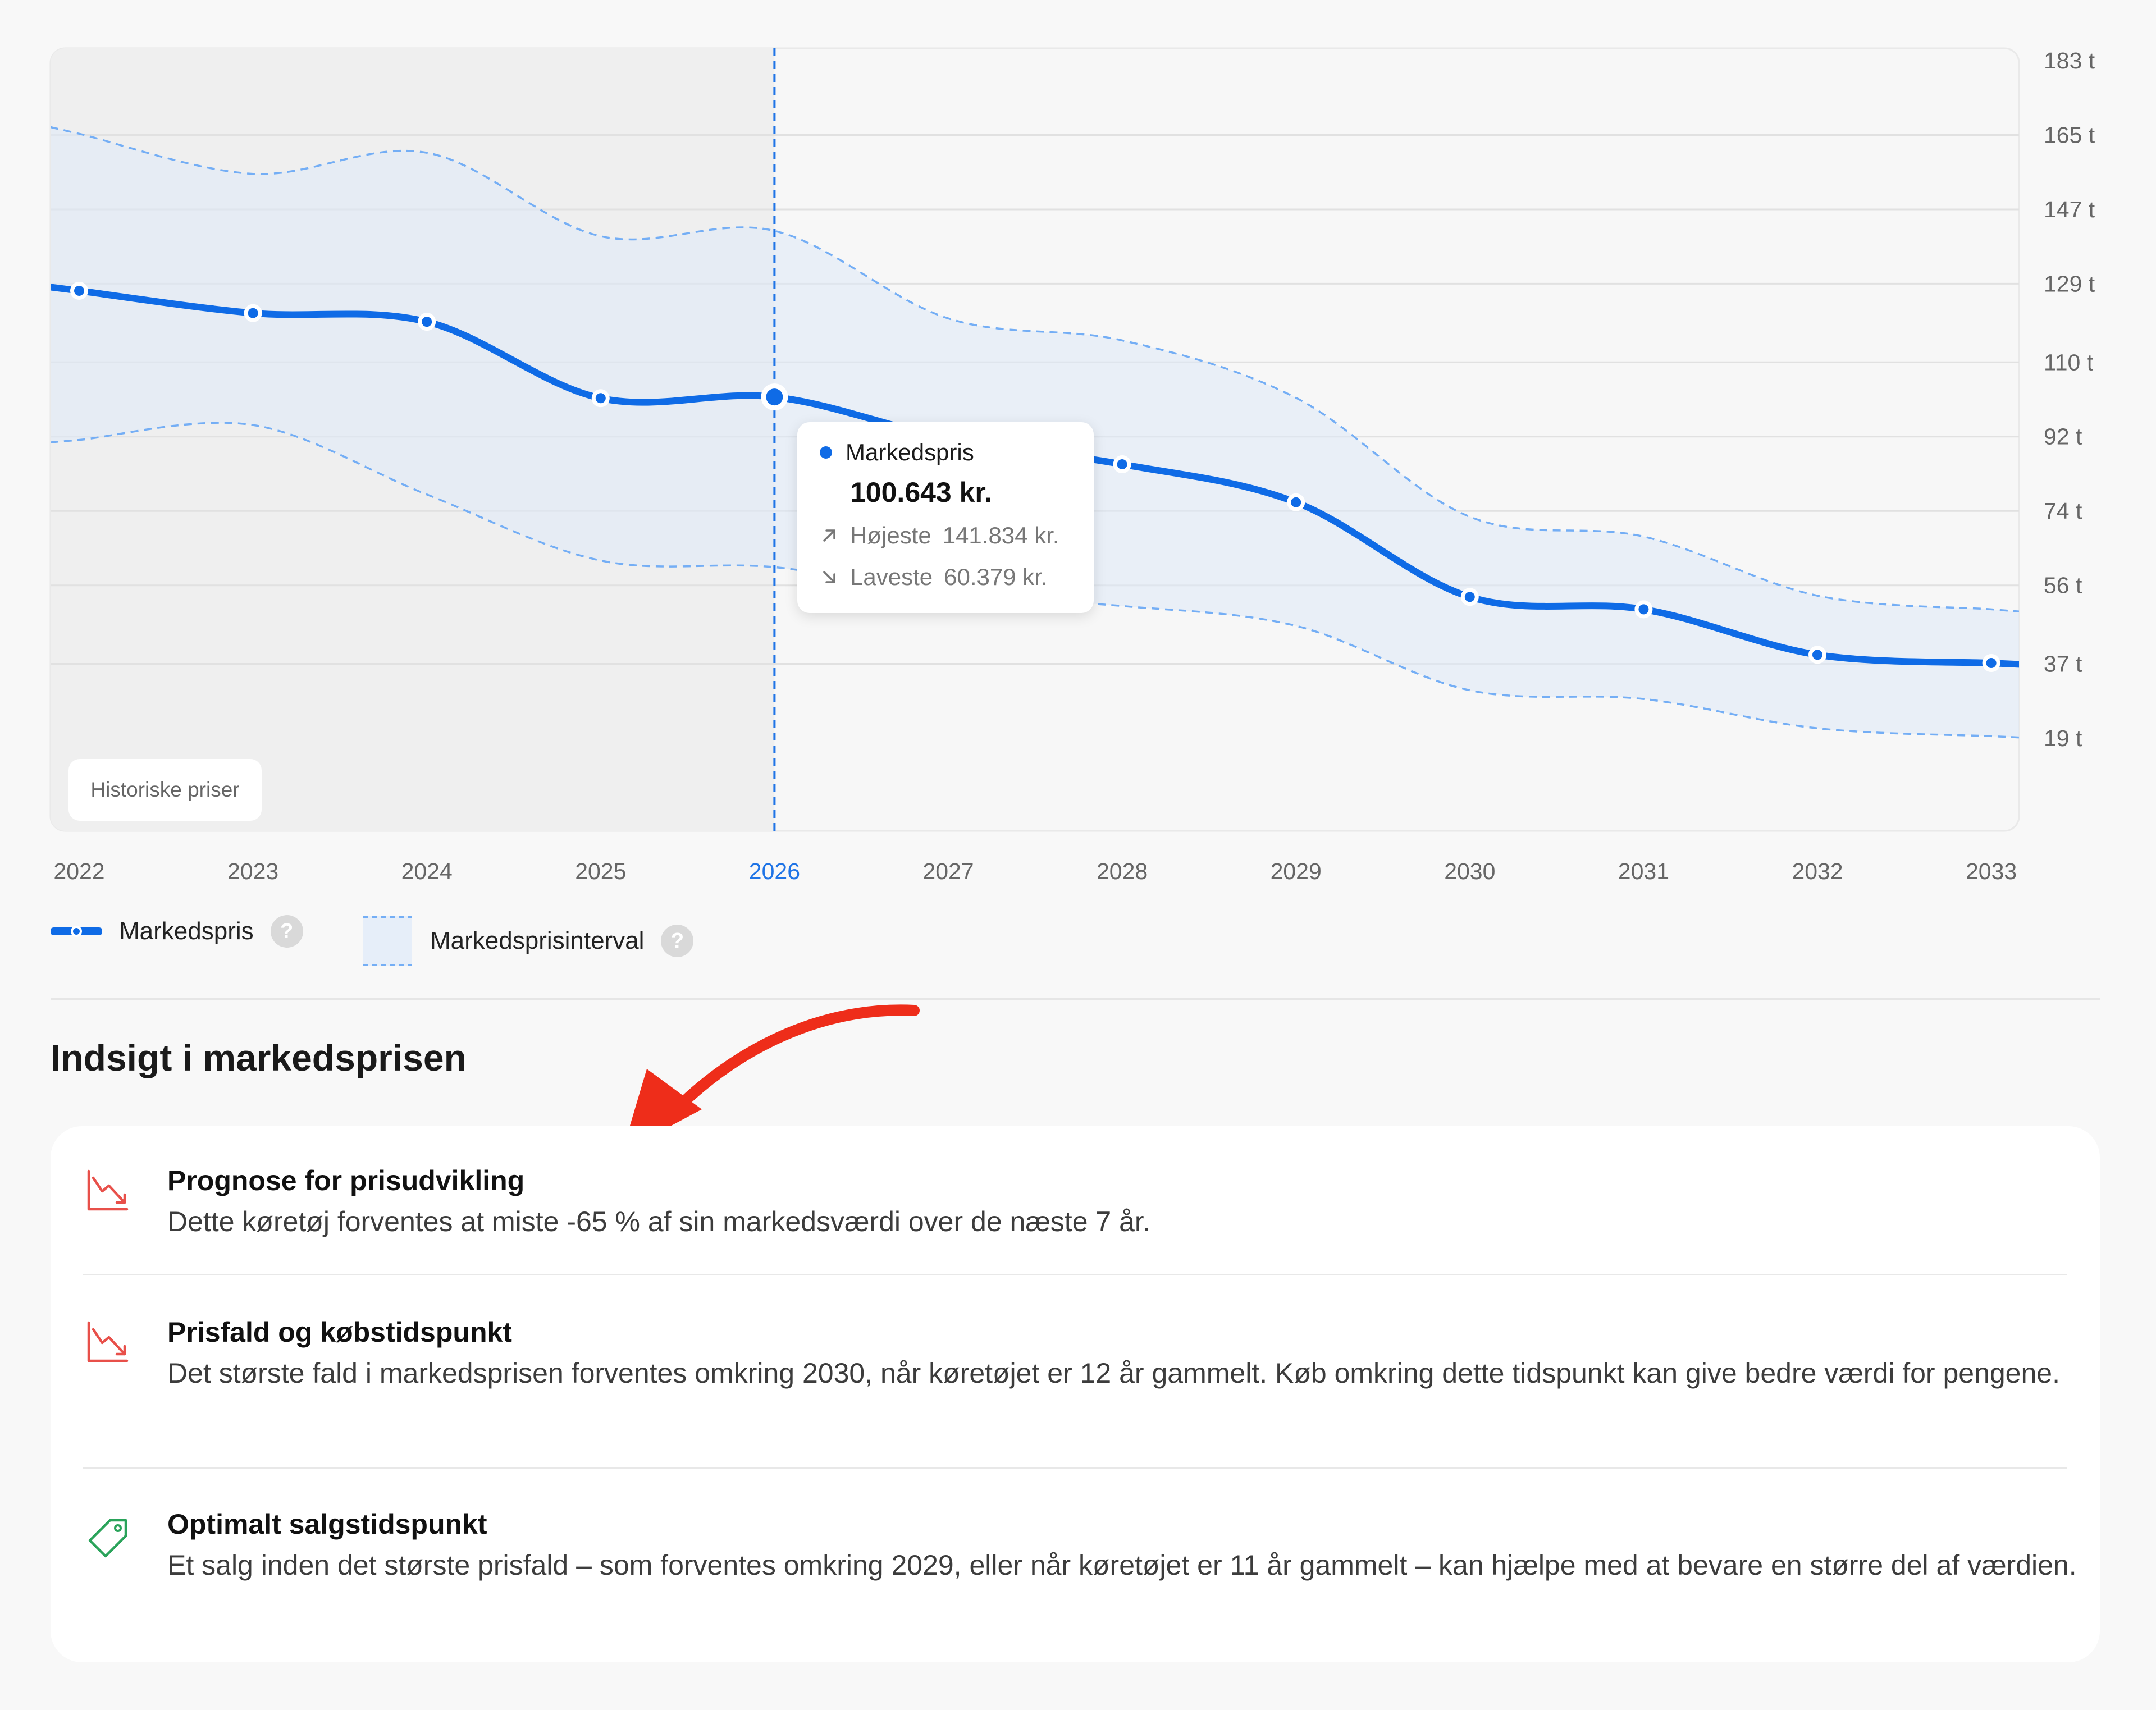 The image size is (2156, 1710). What do you see at coordinates (259, 1057) in the screenshot?
I see `insights-heading: Indsigt i markedsprisen` at bounding box center [259, 1057].